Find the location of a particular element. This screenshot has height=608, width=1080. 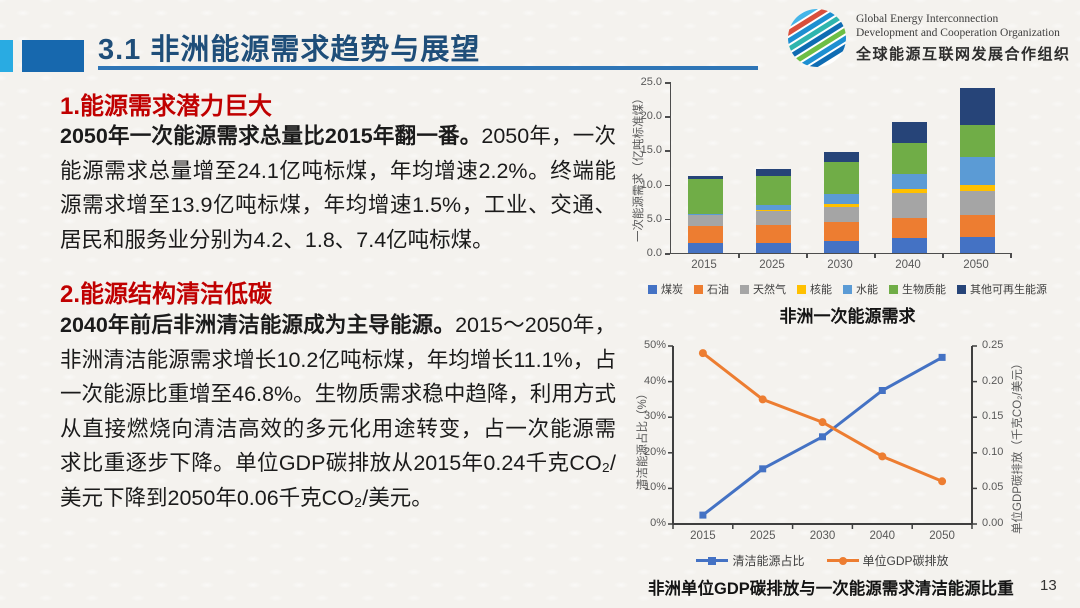

legend-item-单位GDP碳排放: 单位GDP碳排放 is located at coordinates (887, 560).